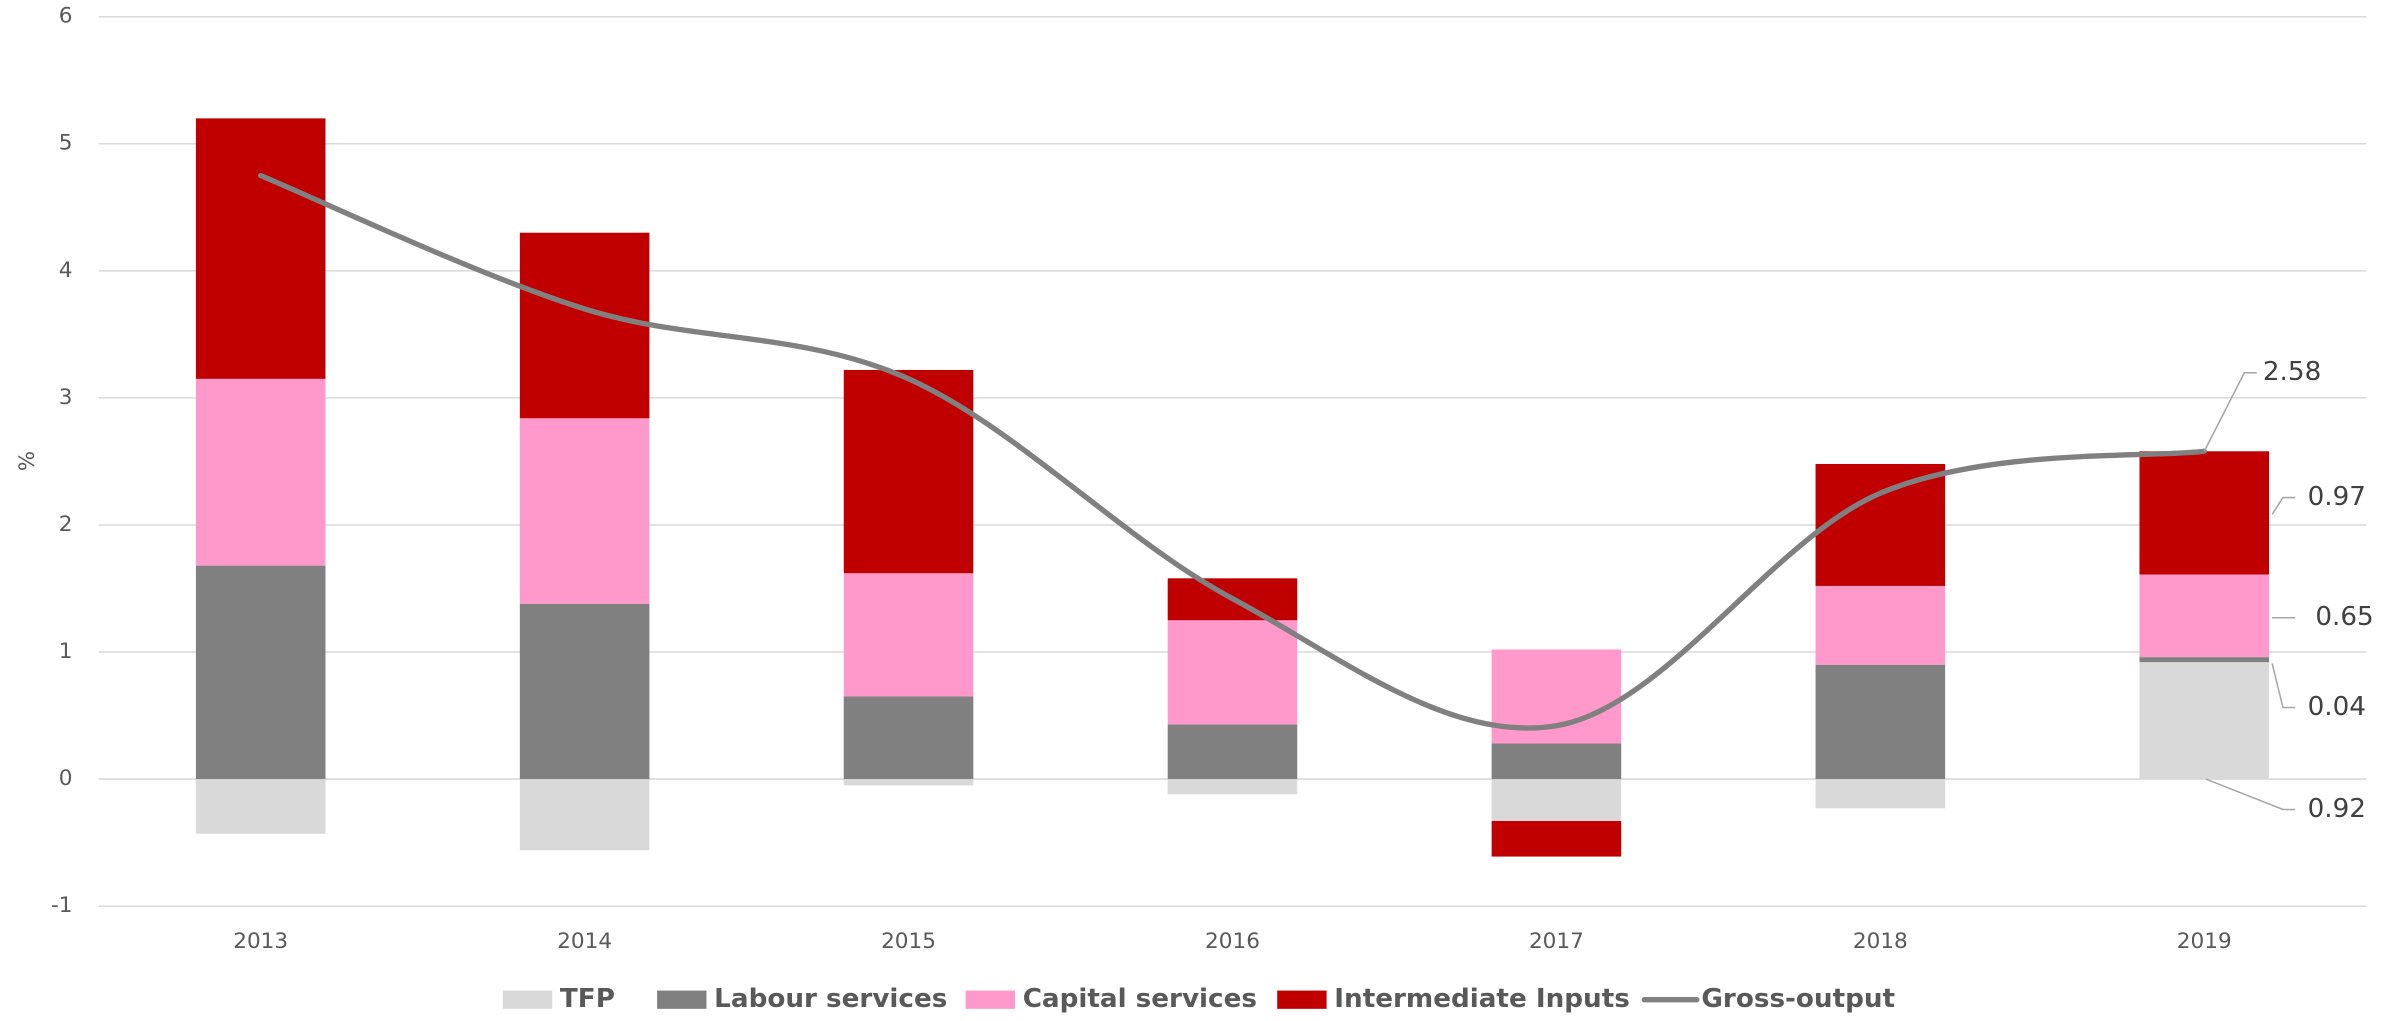 Image resolution: width=2394 pixels, height=1021 pixels. What do you see at coordinates (260, 941) in the screenshot?
I see `x-tick-label: 2013` at bounding box center [260, 941].